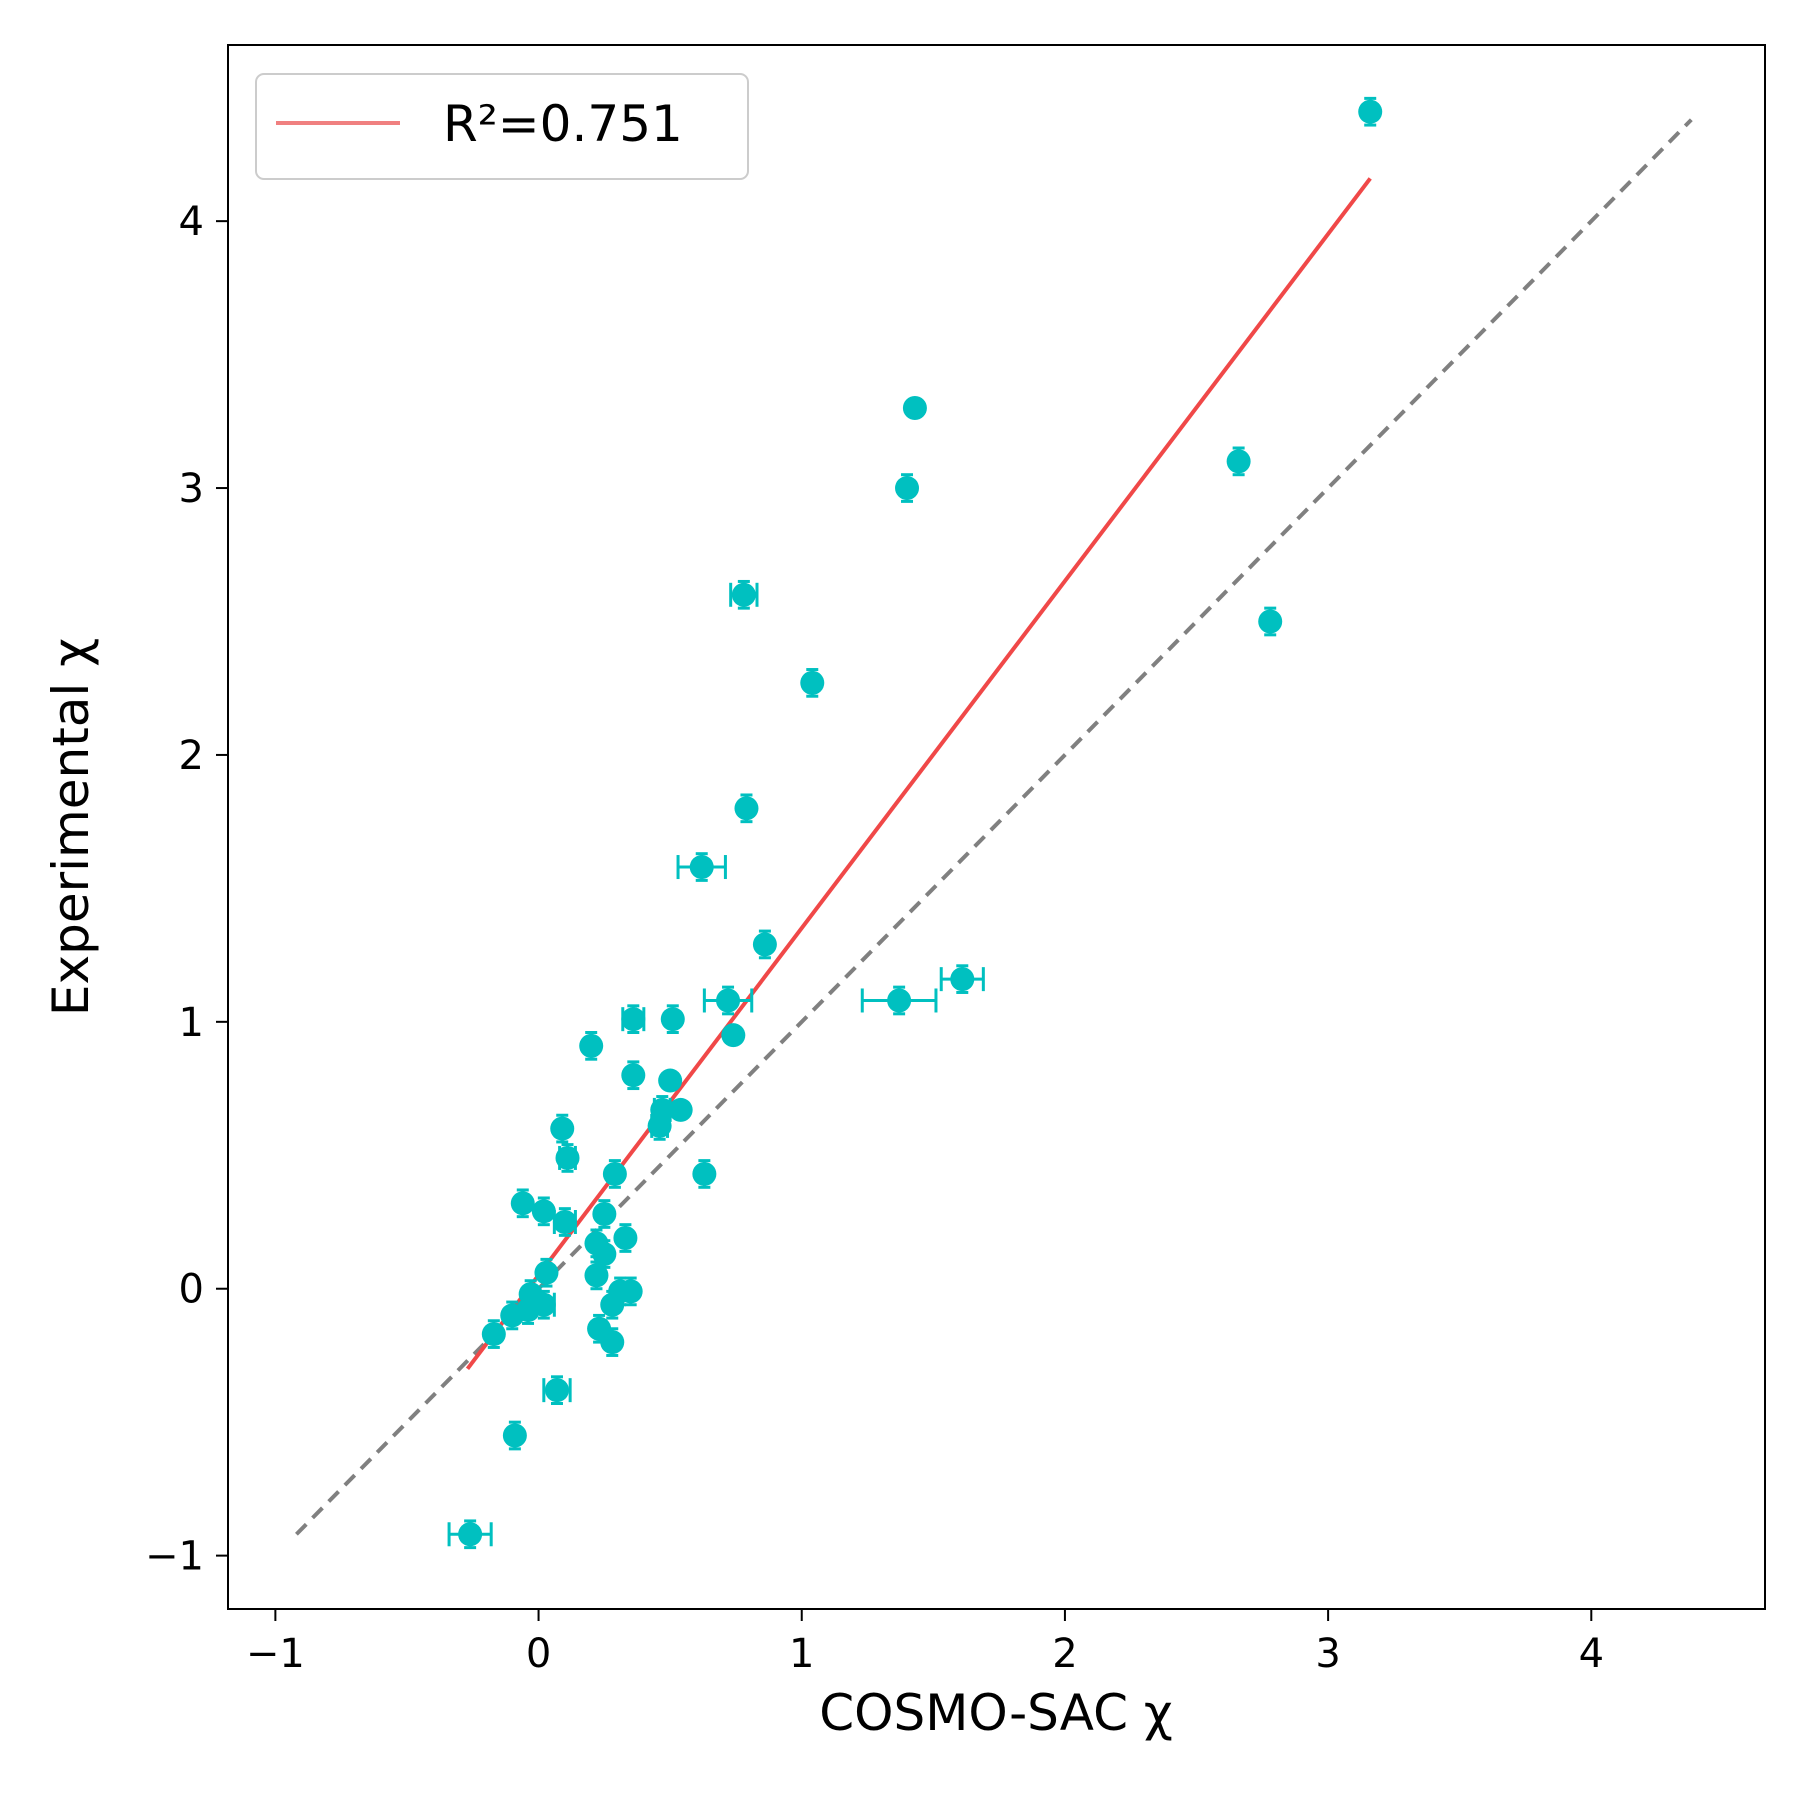 The height and width of the screenshot is (1800, 1800). What do you see at coordinates (275, 1654) in the screenshot?
I see `x-tick-label: −1` at bounding box center [275, 1654].